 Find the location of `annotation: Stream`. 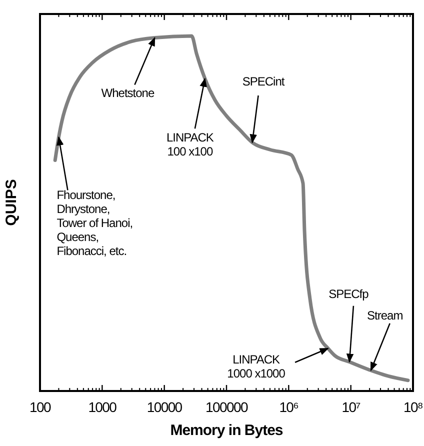

annotation: Stream is located at coordinates (385, 315).